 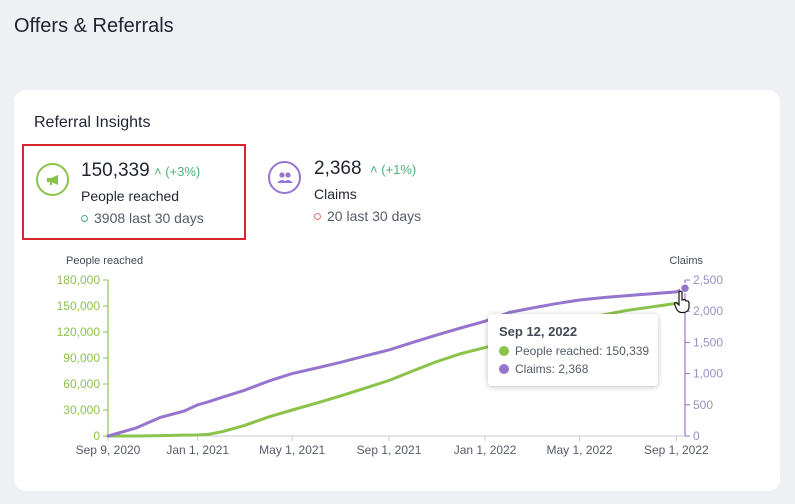 What do you see at coordinates (708, 280) in the screenshot?
I see `y-tick-label-right: 2,500` at bounding box center [708, 280].